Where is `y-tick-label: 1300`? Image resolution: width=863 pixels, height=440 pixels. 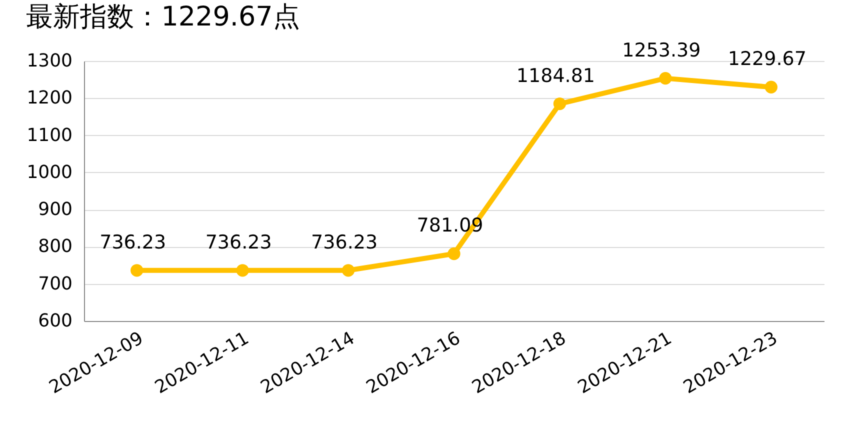 y-tick-label: 1300 is located at coordinates (49, 61).